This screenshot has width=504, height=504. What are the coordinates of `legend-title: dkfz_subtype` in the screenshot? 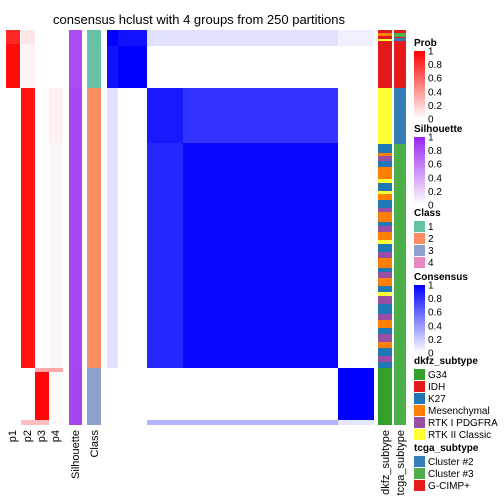 It's located at (446, 361).